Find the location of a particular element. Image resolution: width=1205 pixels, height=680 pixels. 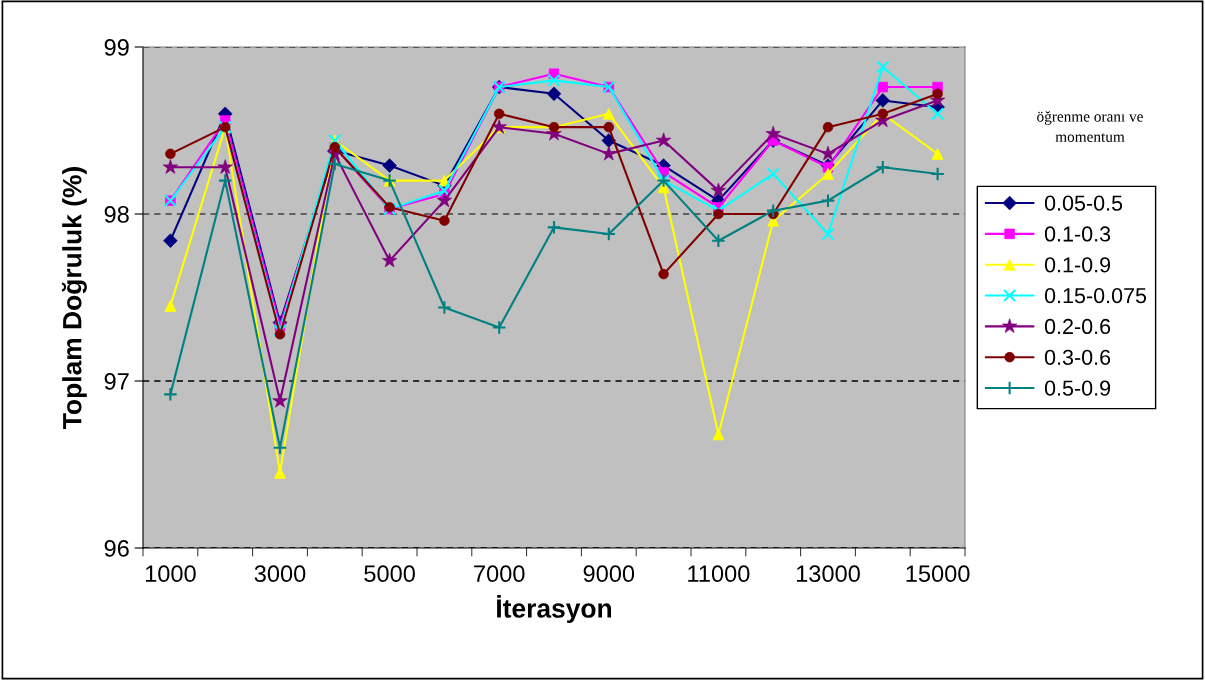

x-tick-label: 15000 is located at coordinates (938, 574).